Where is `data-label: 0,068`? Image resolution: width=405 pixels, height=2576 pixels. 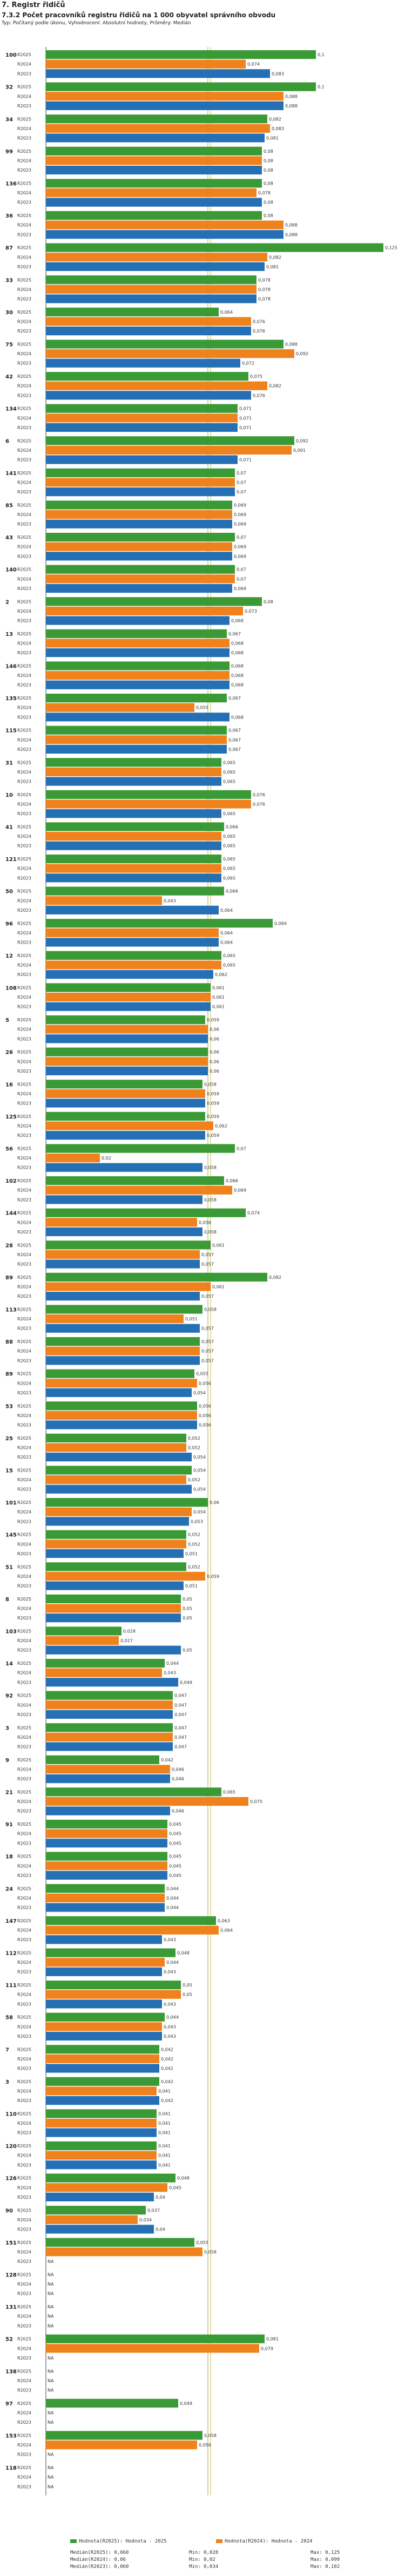 data-label: 0,068 is located at coordinates (238, 717).